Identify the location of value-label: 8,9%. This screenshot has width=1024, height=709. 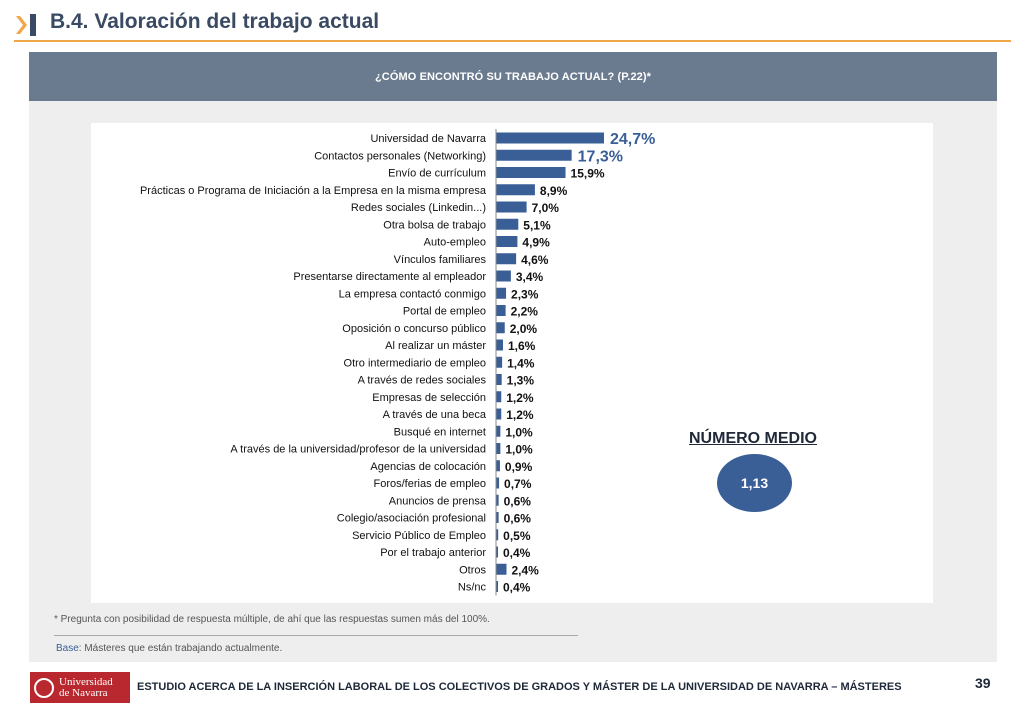
(554, 191).